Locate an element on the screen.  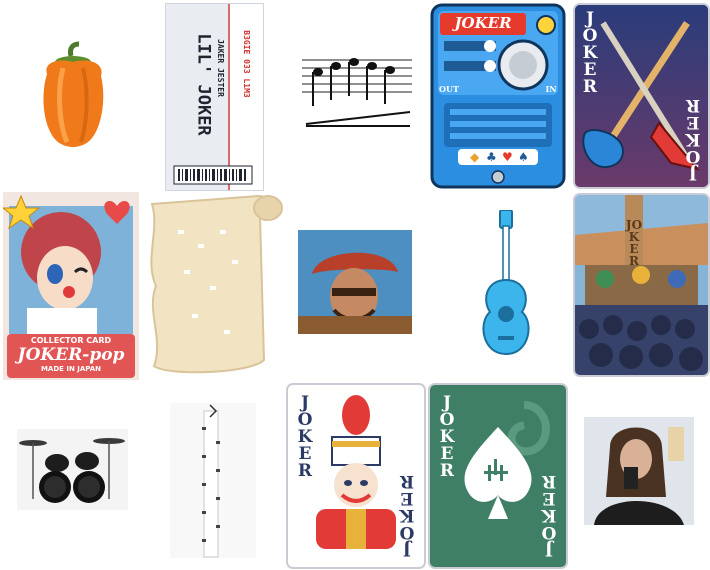
ticket-title: LIL' JOKER is located at coordinates (203, 84).